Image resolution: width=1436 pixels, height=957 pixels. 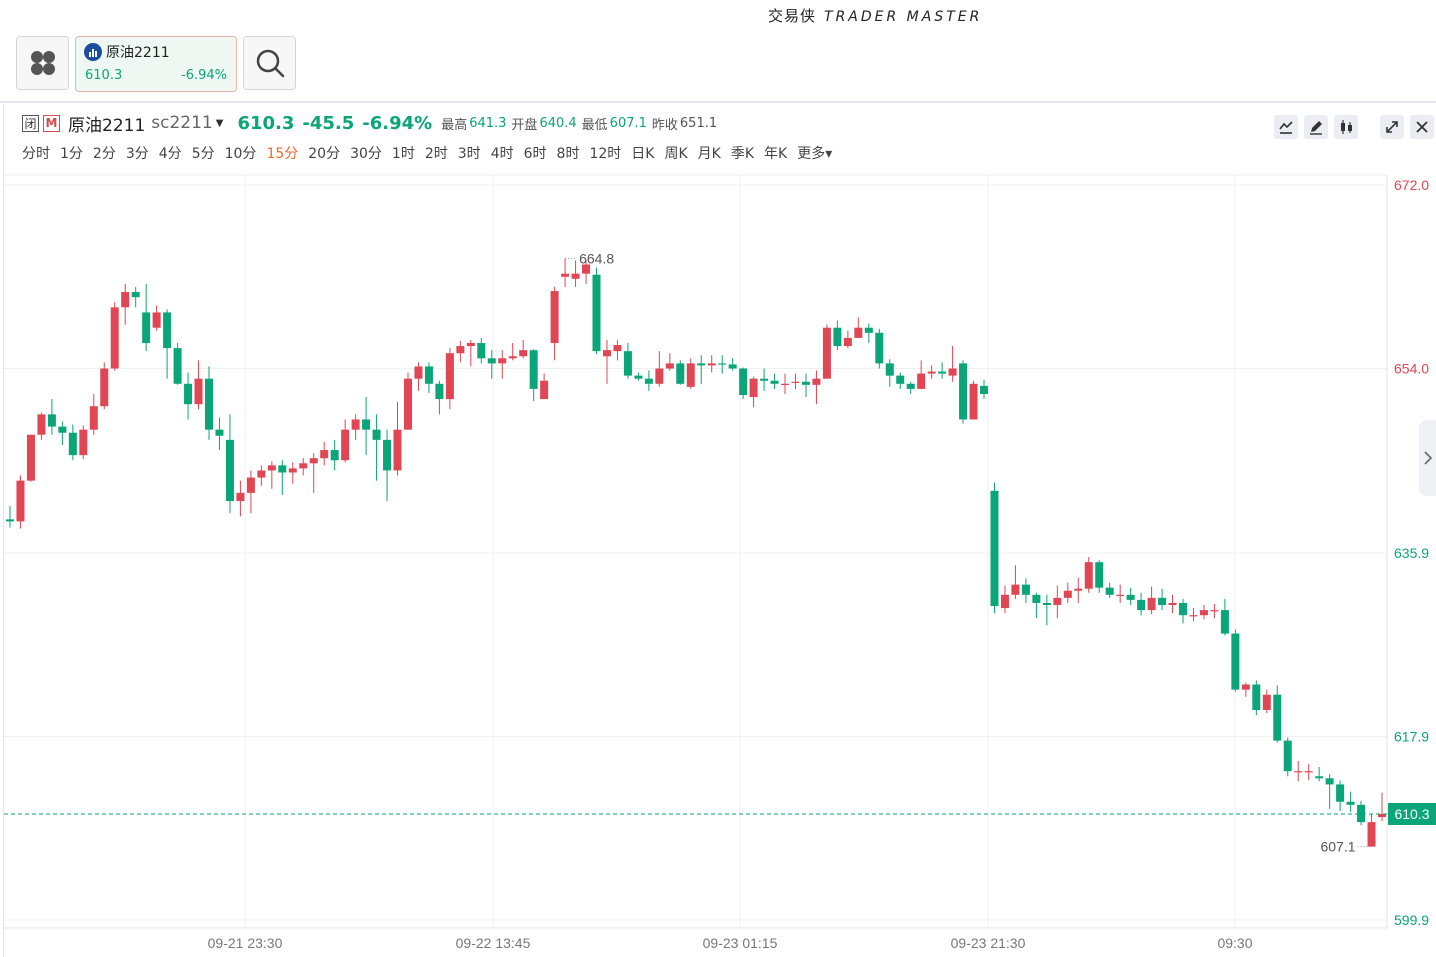 I want to click on expand-icon, so click(x=1392, y=127).